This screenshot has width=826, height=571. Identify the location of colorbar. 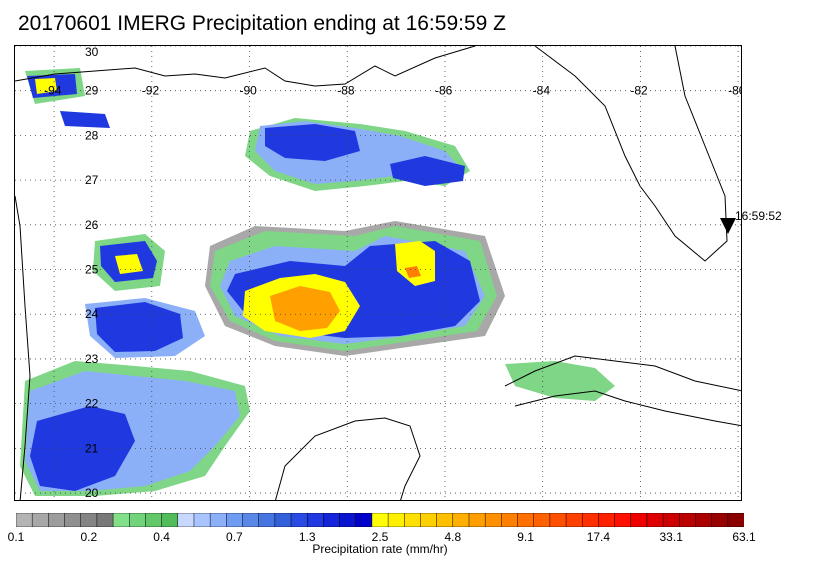
(380, 520).